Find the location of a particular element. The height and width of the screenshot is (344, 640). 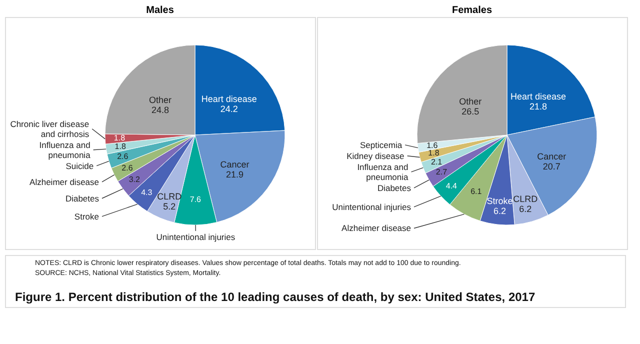

data-label: 24.2 is located at coordinates (229, 109).